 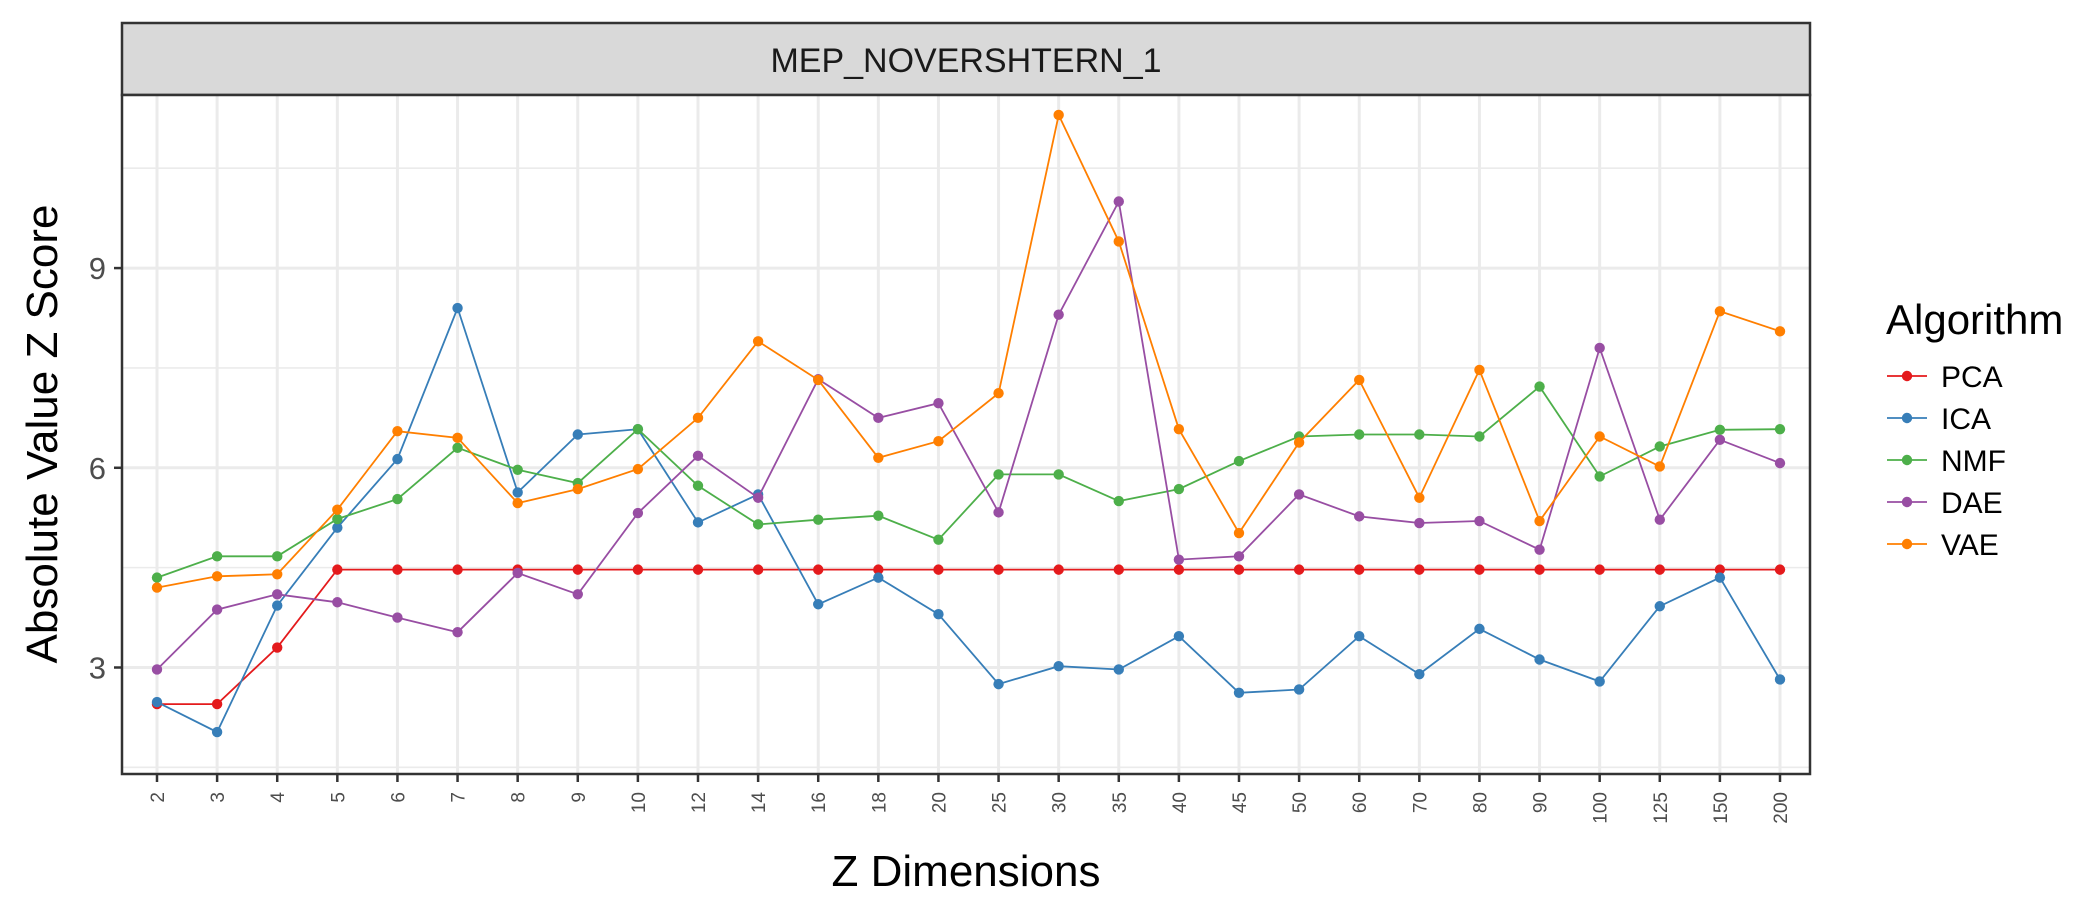 What do you see at coordinates (1240, 802) in the screenshot?
I see `x-tick-label: 45` at bounding box center [1240, 802].